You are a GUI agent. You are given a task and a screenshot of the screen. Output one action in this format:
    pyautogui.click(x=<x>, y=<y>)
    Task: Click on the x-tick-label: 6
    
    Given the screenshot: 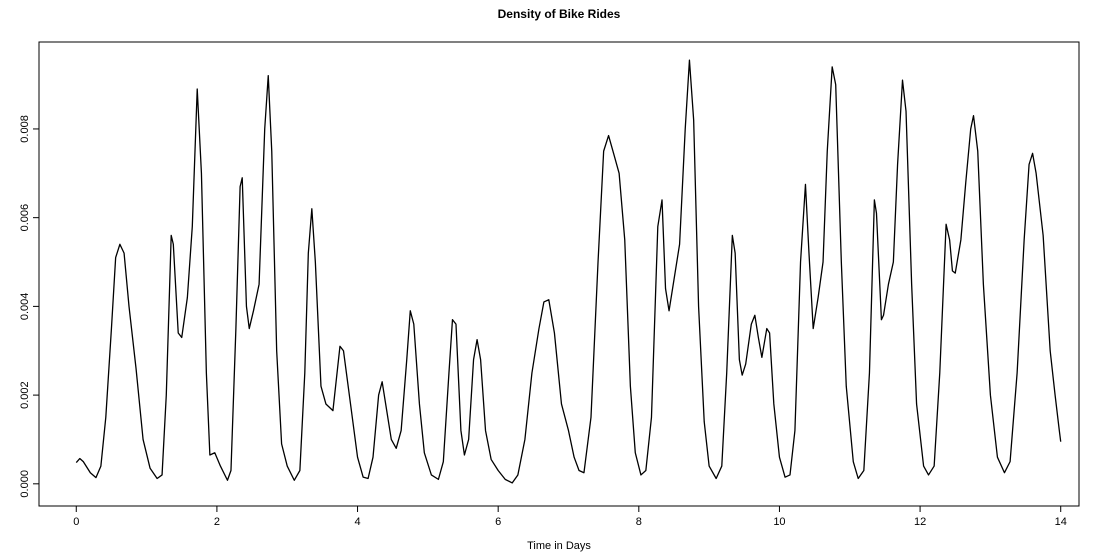 What is the action you would take?
    pyautogui.click(x=498, y=522)
    